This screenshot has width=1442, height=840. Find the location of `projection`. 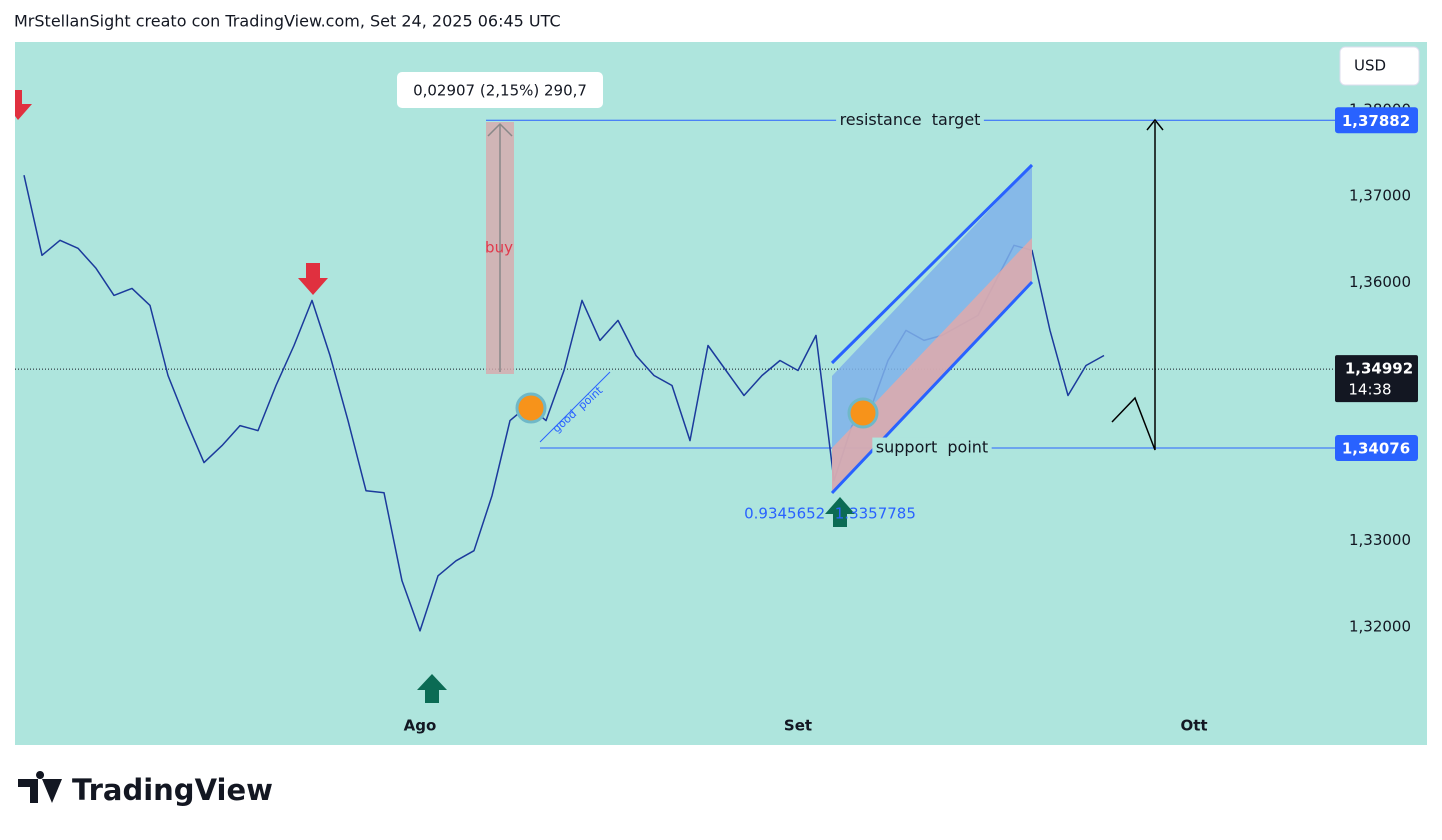

projection is located at coordinates (1133, 286).